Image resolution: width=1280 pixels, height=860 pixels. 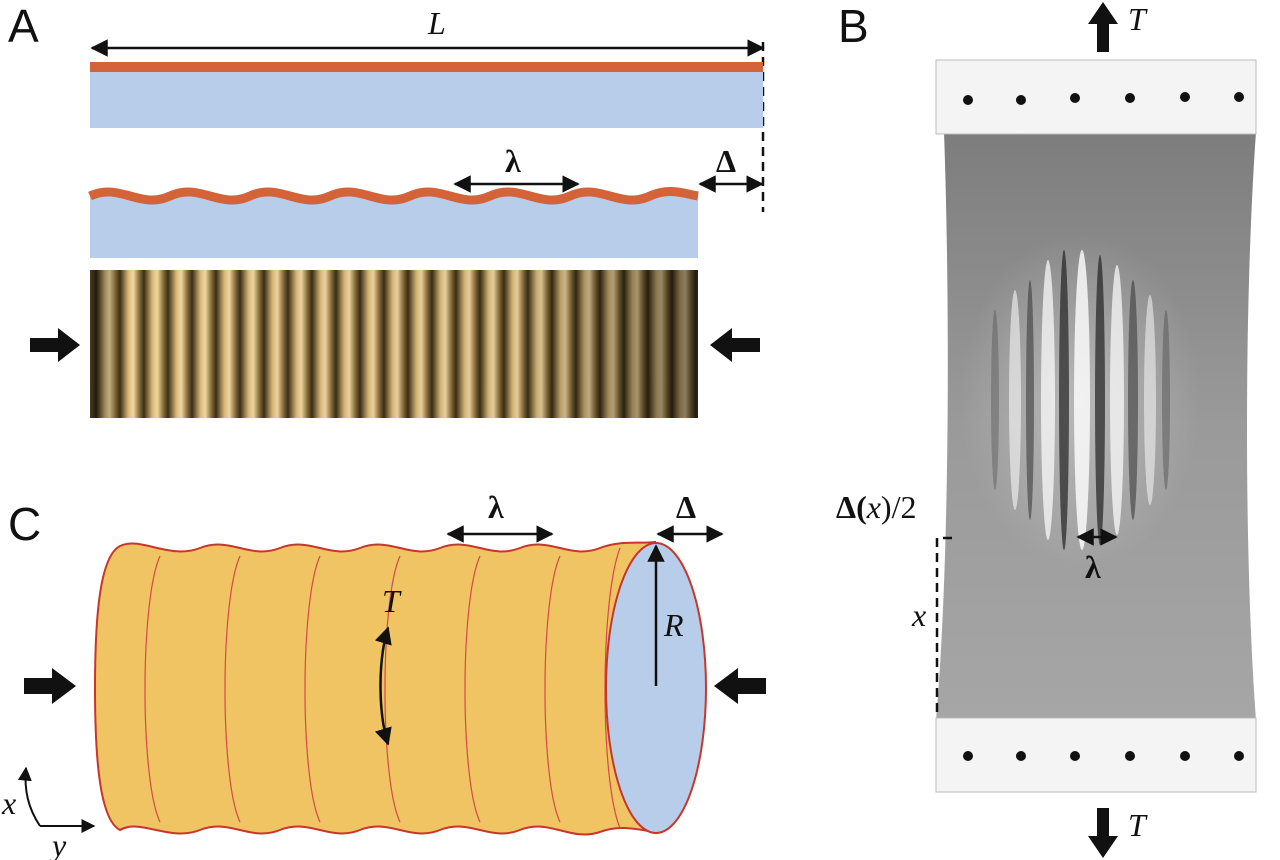 What do you see at coordinates (1103, 833) in the screenshot?
I see `tension-arrow-bottom` at bounding box center [1103, 833].